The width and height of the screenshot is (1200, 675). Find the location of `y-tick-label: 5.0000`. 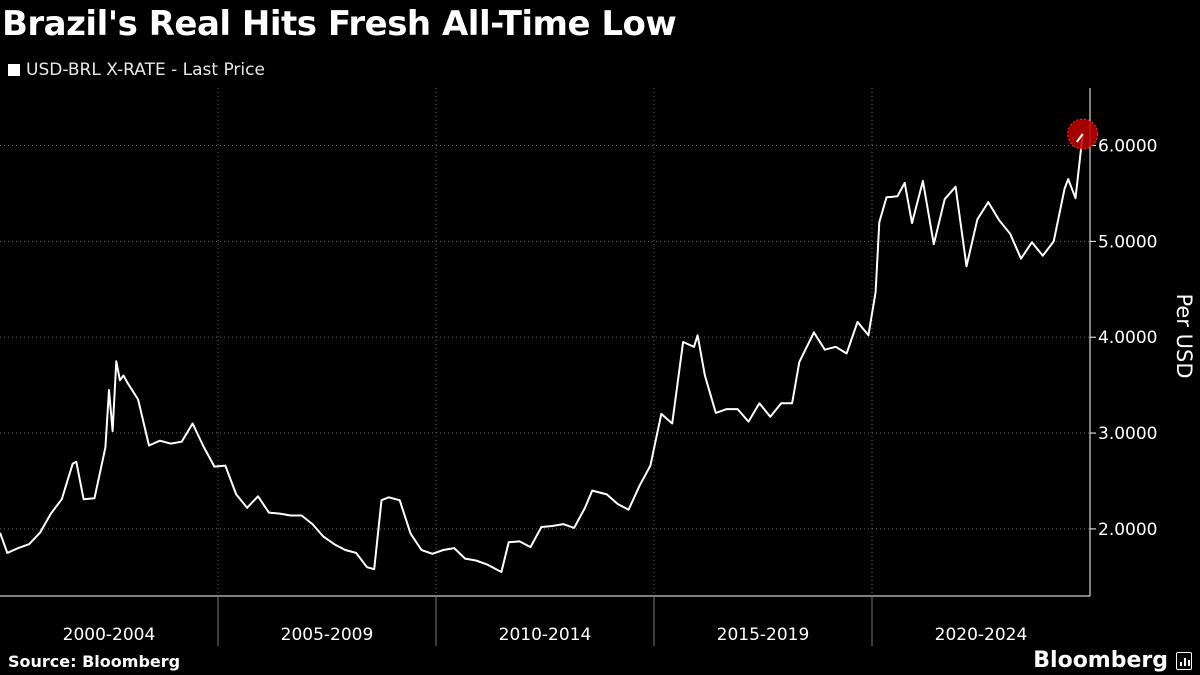

y-tick-label: 5.0000 is located at coordinates (1127, 242).